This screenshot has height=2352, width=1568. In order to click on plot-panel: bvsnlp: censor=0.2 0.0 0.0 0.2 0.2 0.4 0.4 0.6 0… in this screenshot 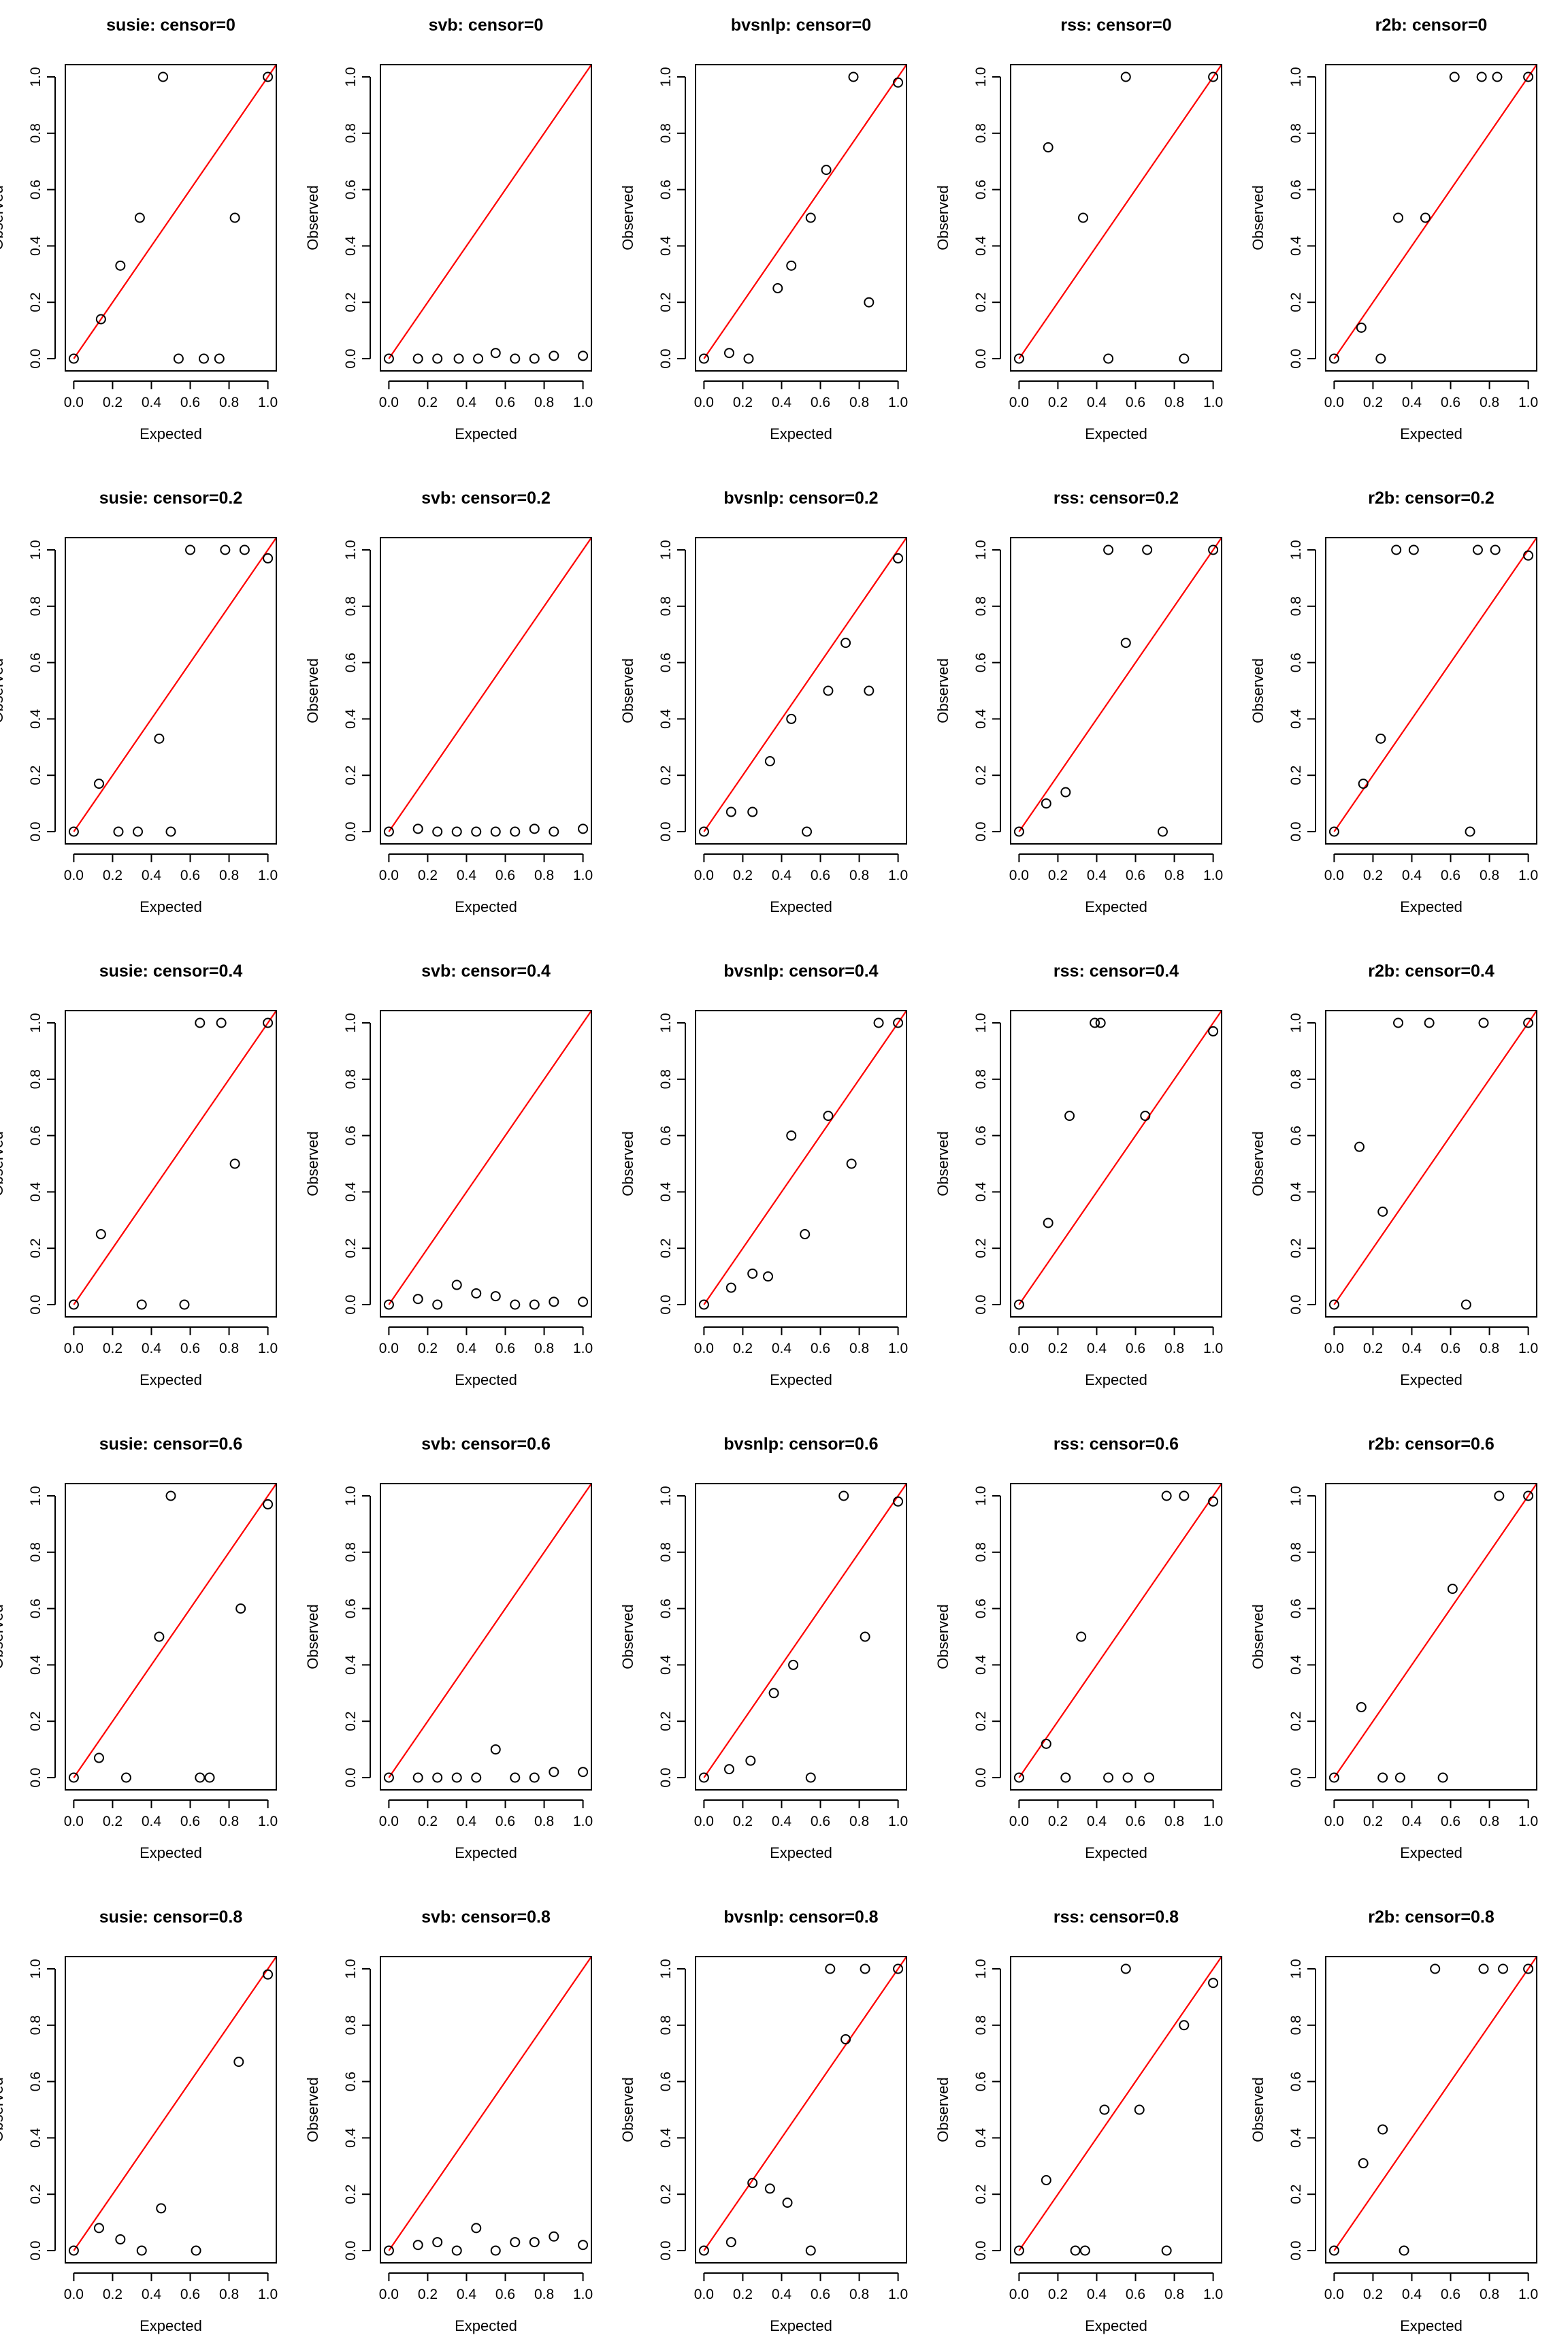, I will do `click(763, 702)`.